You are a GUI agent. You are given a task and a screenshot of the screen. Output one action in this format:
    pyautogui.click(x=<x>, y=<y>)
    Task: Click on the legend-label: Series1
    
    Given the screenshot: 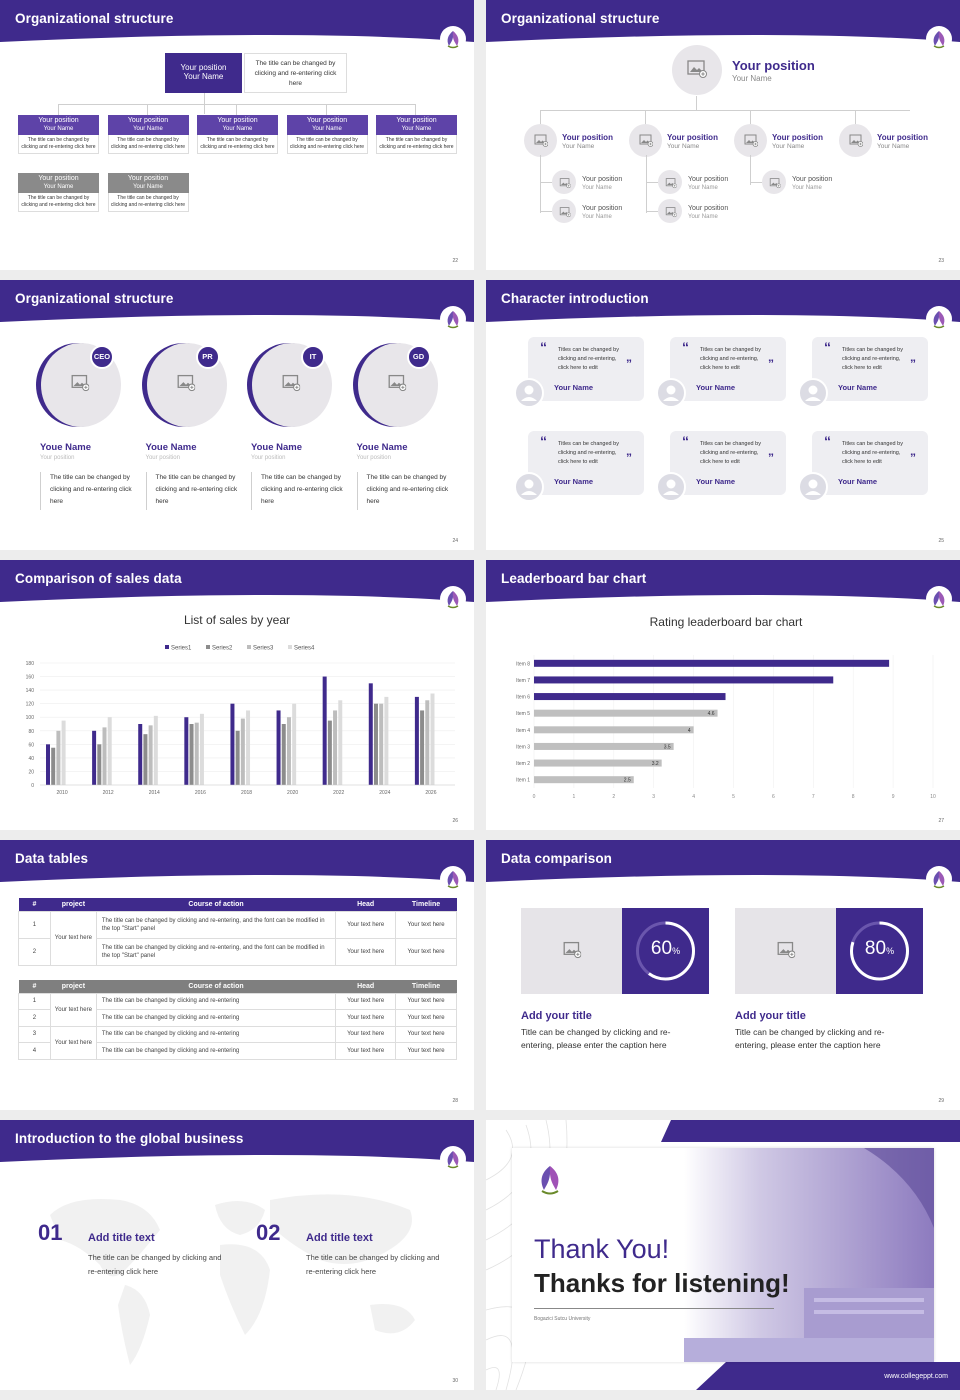 What is the action you would take?
    pyautogui.click(x=181, y=649)
    